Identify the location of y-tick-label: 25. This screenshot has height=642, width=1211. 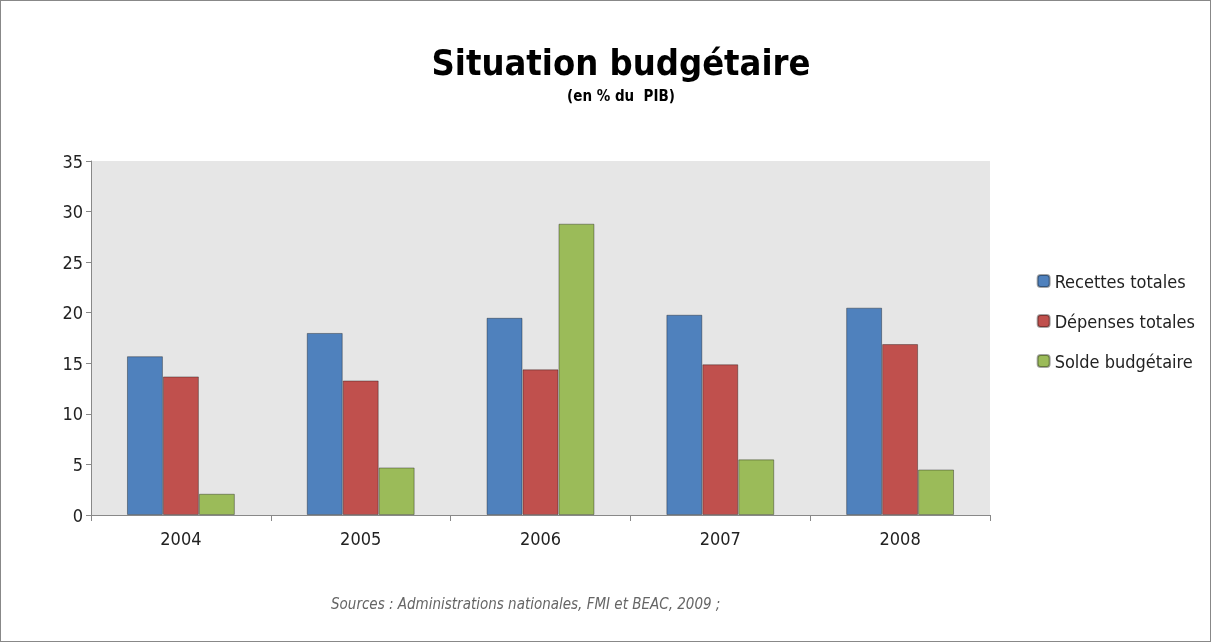
(72, 262).